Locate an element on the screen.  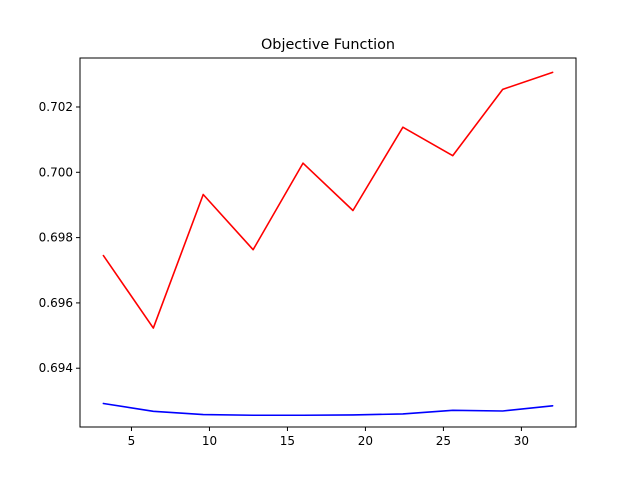
y-tick-label: 0.694 is located at coordinates (56, 368).